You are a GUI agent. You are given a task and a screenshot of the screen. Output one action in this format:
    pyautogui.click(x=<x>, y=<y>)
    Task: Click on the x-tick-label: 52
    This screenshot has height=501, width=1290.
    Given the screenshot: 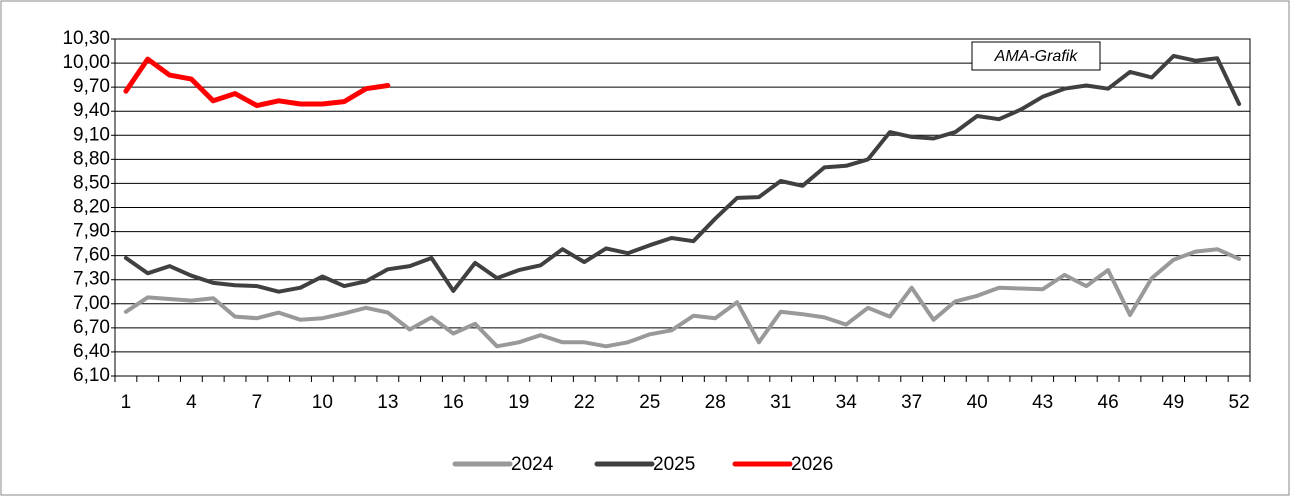 What is the action you would take?
    pyautogui.click(x=1239, y=402)
    